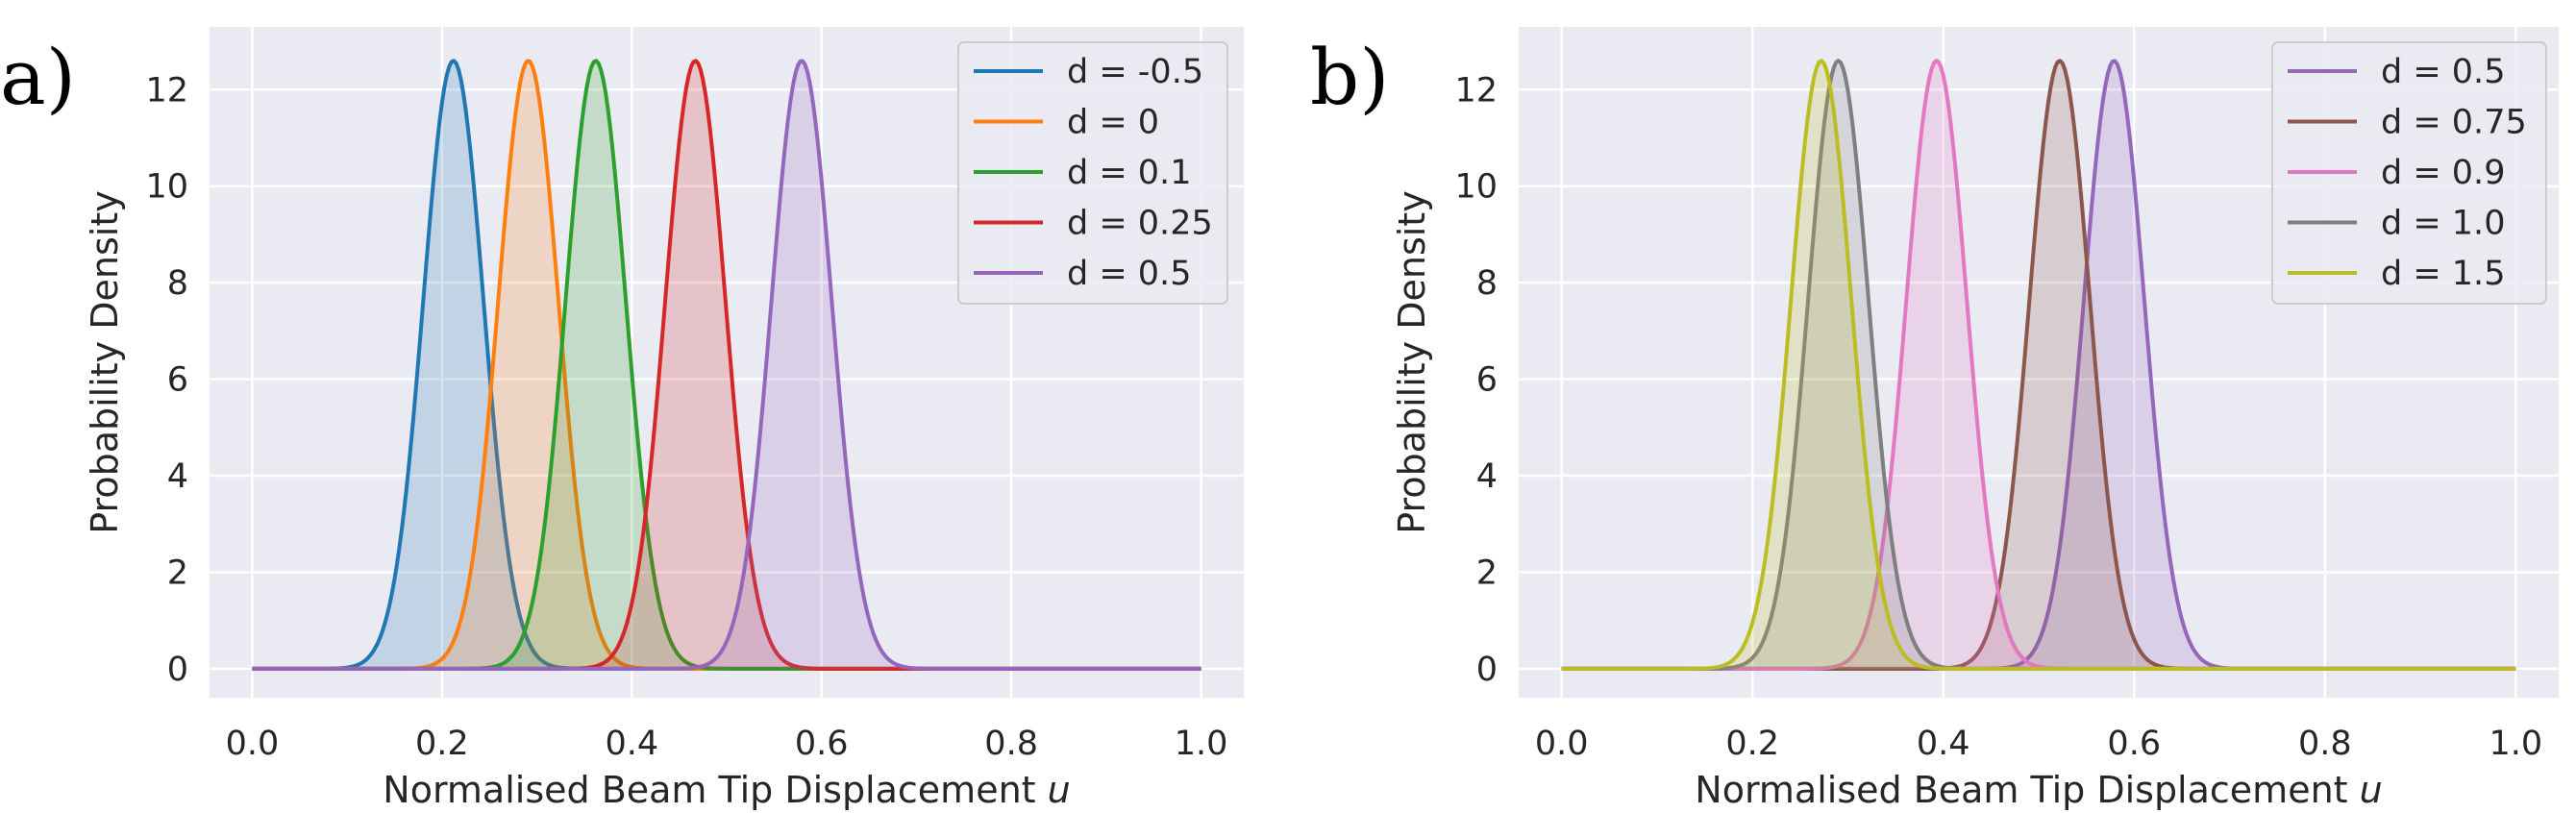  I want to click on legend-label: d = 0, so click(1113, 123).